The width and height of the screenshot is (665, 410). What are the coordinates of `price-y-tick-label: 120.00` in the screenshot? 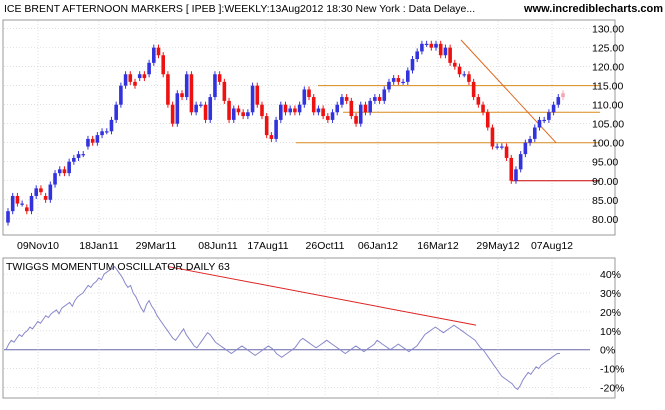 It's located at (608, 68).